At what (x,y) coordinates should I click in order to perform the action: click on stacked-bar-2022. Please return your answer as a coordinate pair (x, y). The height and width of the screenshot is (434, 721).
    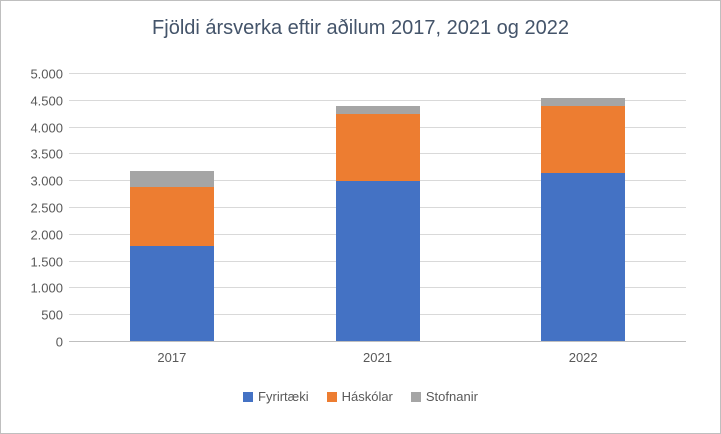
    Looking at the image, I should click on (583, 208).